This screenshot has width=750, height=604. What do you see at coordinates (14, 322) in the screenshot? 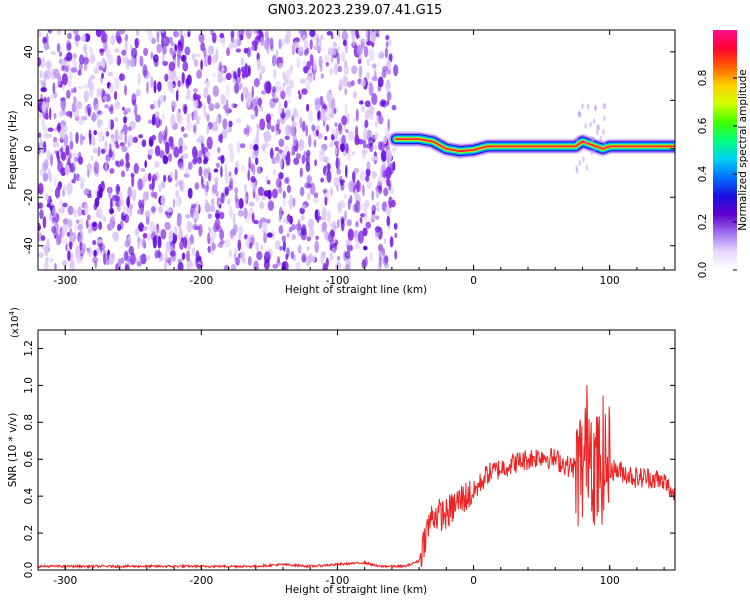
I see `snr-y-multiplier: (x104)` at bounding box center [14, 322].